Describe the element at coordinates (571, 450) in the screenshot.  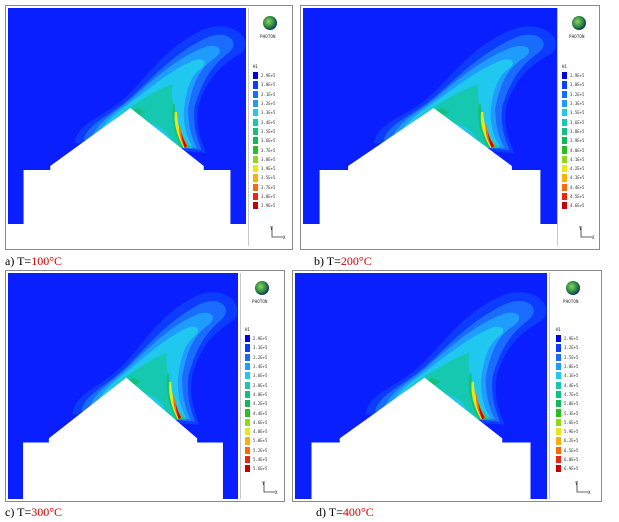
I see `legend-label: 6.5E+5` at that location.